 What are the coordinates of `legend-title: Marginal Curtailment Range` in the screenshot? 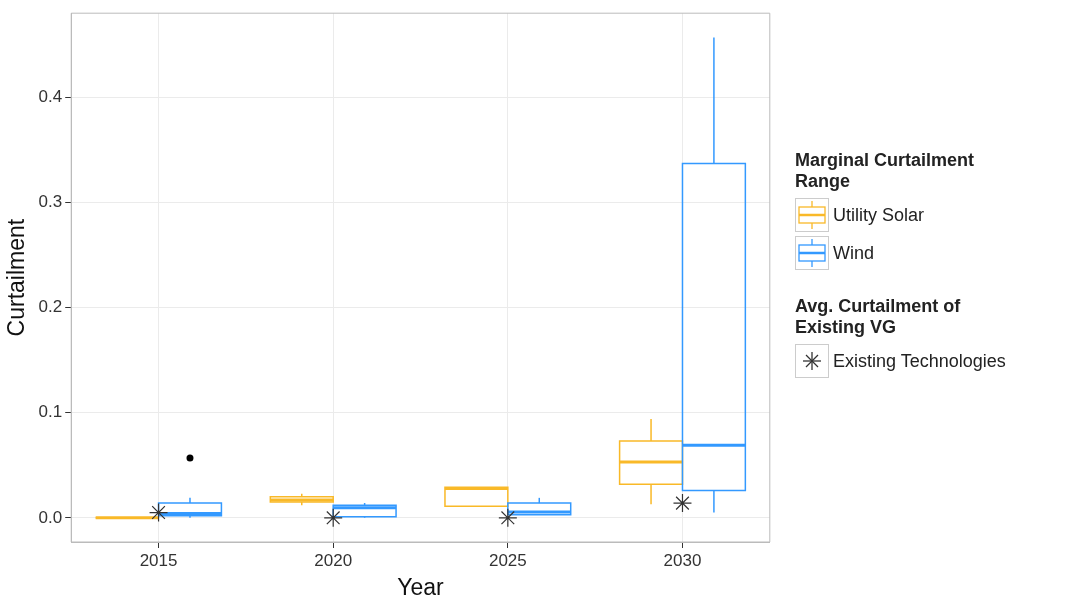 It's located at (885, 171).